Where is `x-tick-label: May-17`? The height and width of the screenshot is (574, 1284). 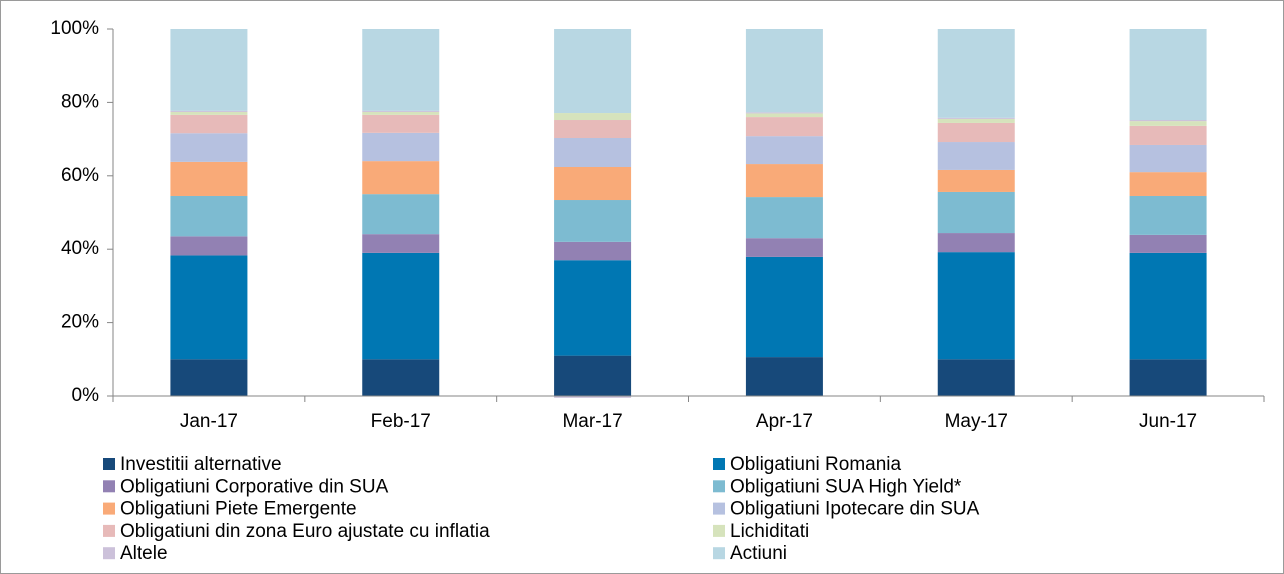
x-tick-label: May-17 is located at coordinates (976, 421).